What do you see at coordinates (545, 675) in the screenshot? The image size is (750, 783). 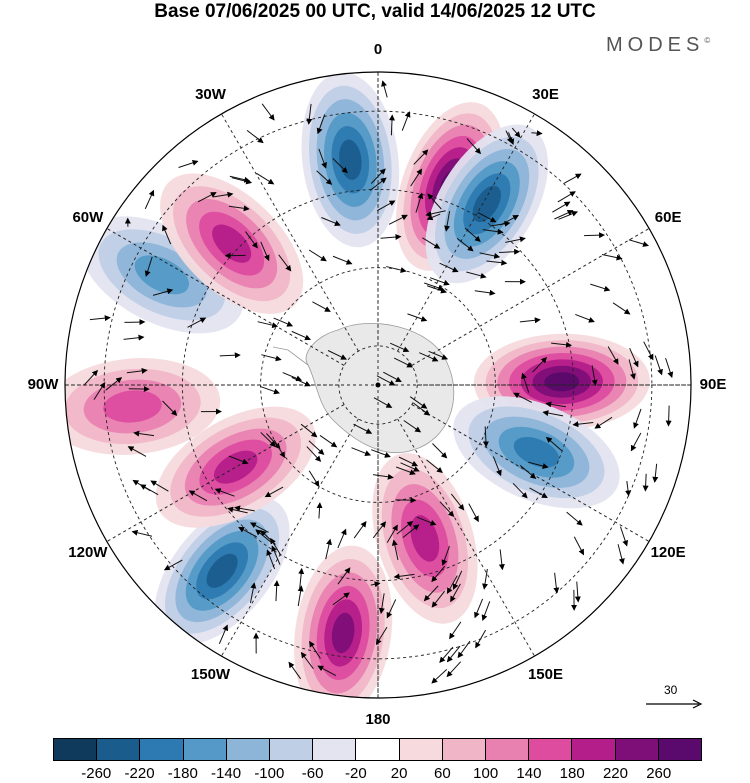 I see `longitude-label: 150E` at bounding box center [545, 675].